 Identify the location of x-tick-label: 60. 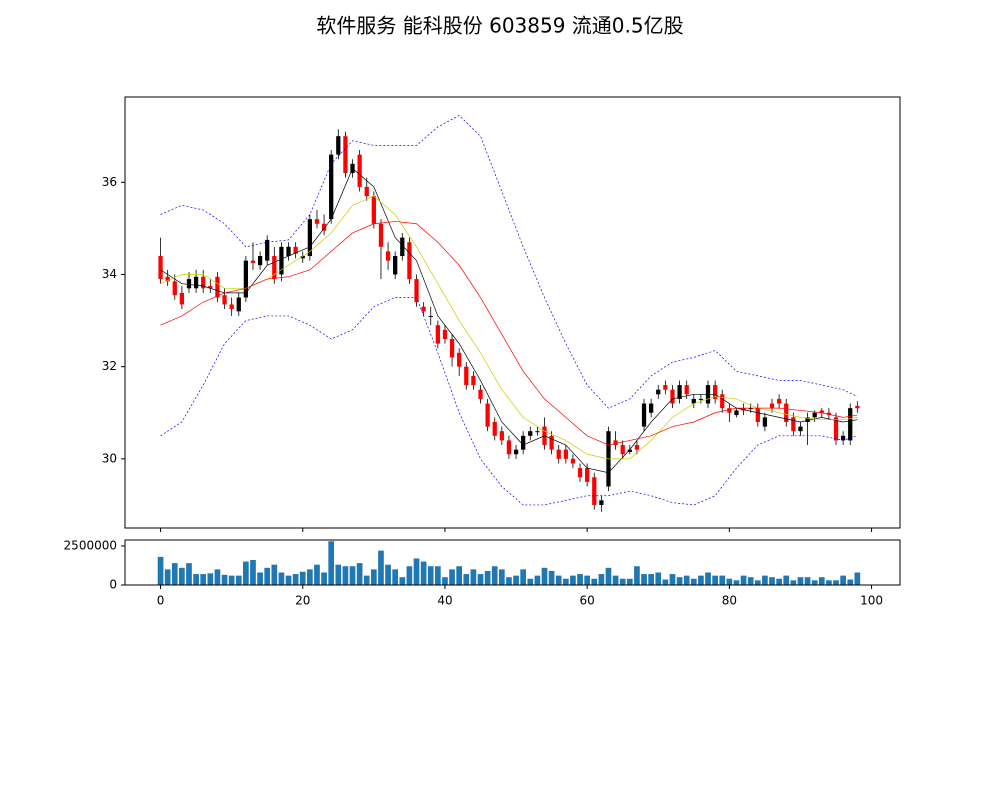
(587, 601).